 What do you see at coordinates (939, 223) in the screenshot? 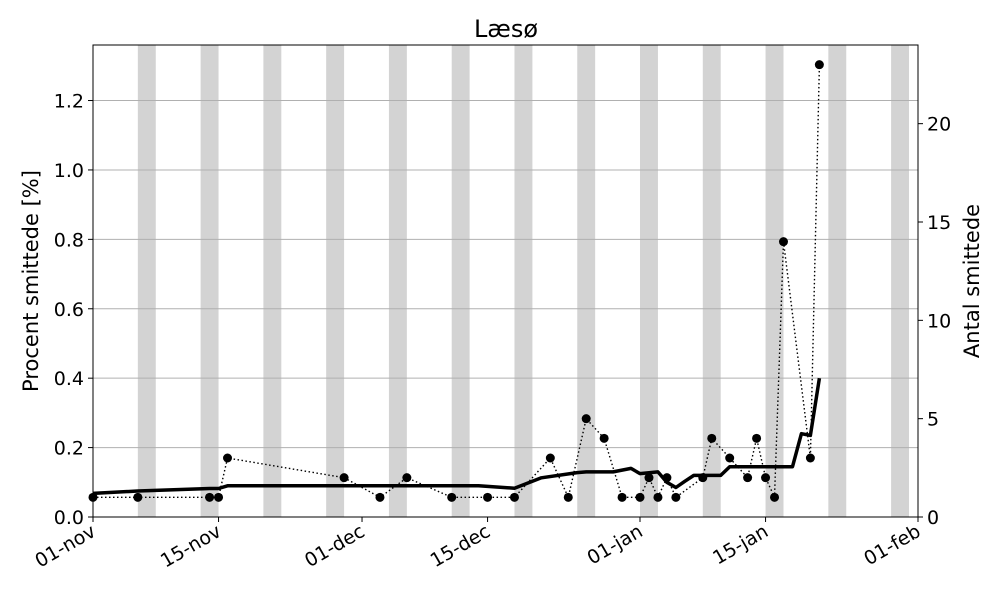
I see `y-right-tick-label: 15` at bounding box center [939, 223].